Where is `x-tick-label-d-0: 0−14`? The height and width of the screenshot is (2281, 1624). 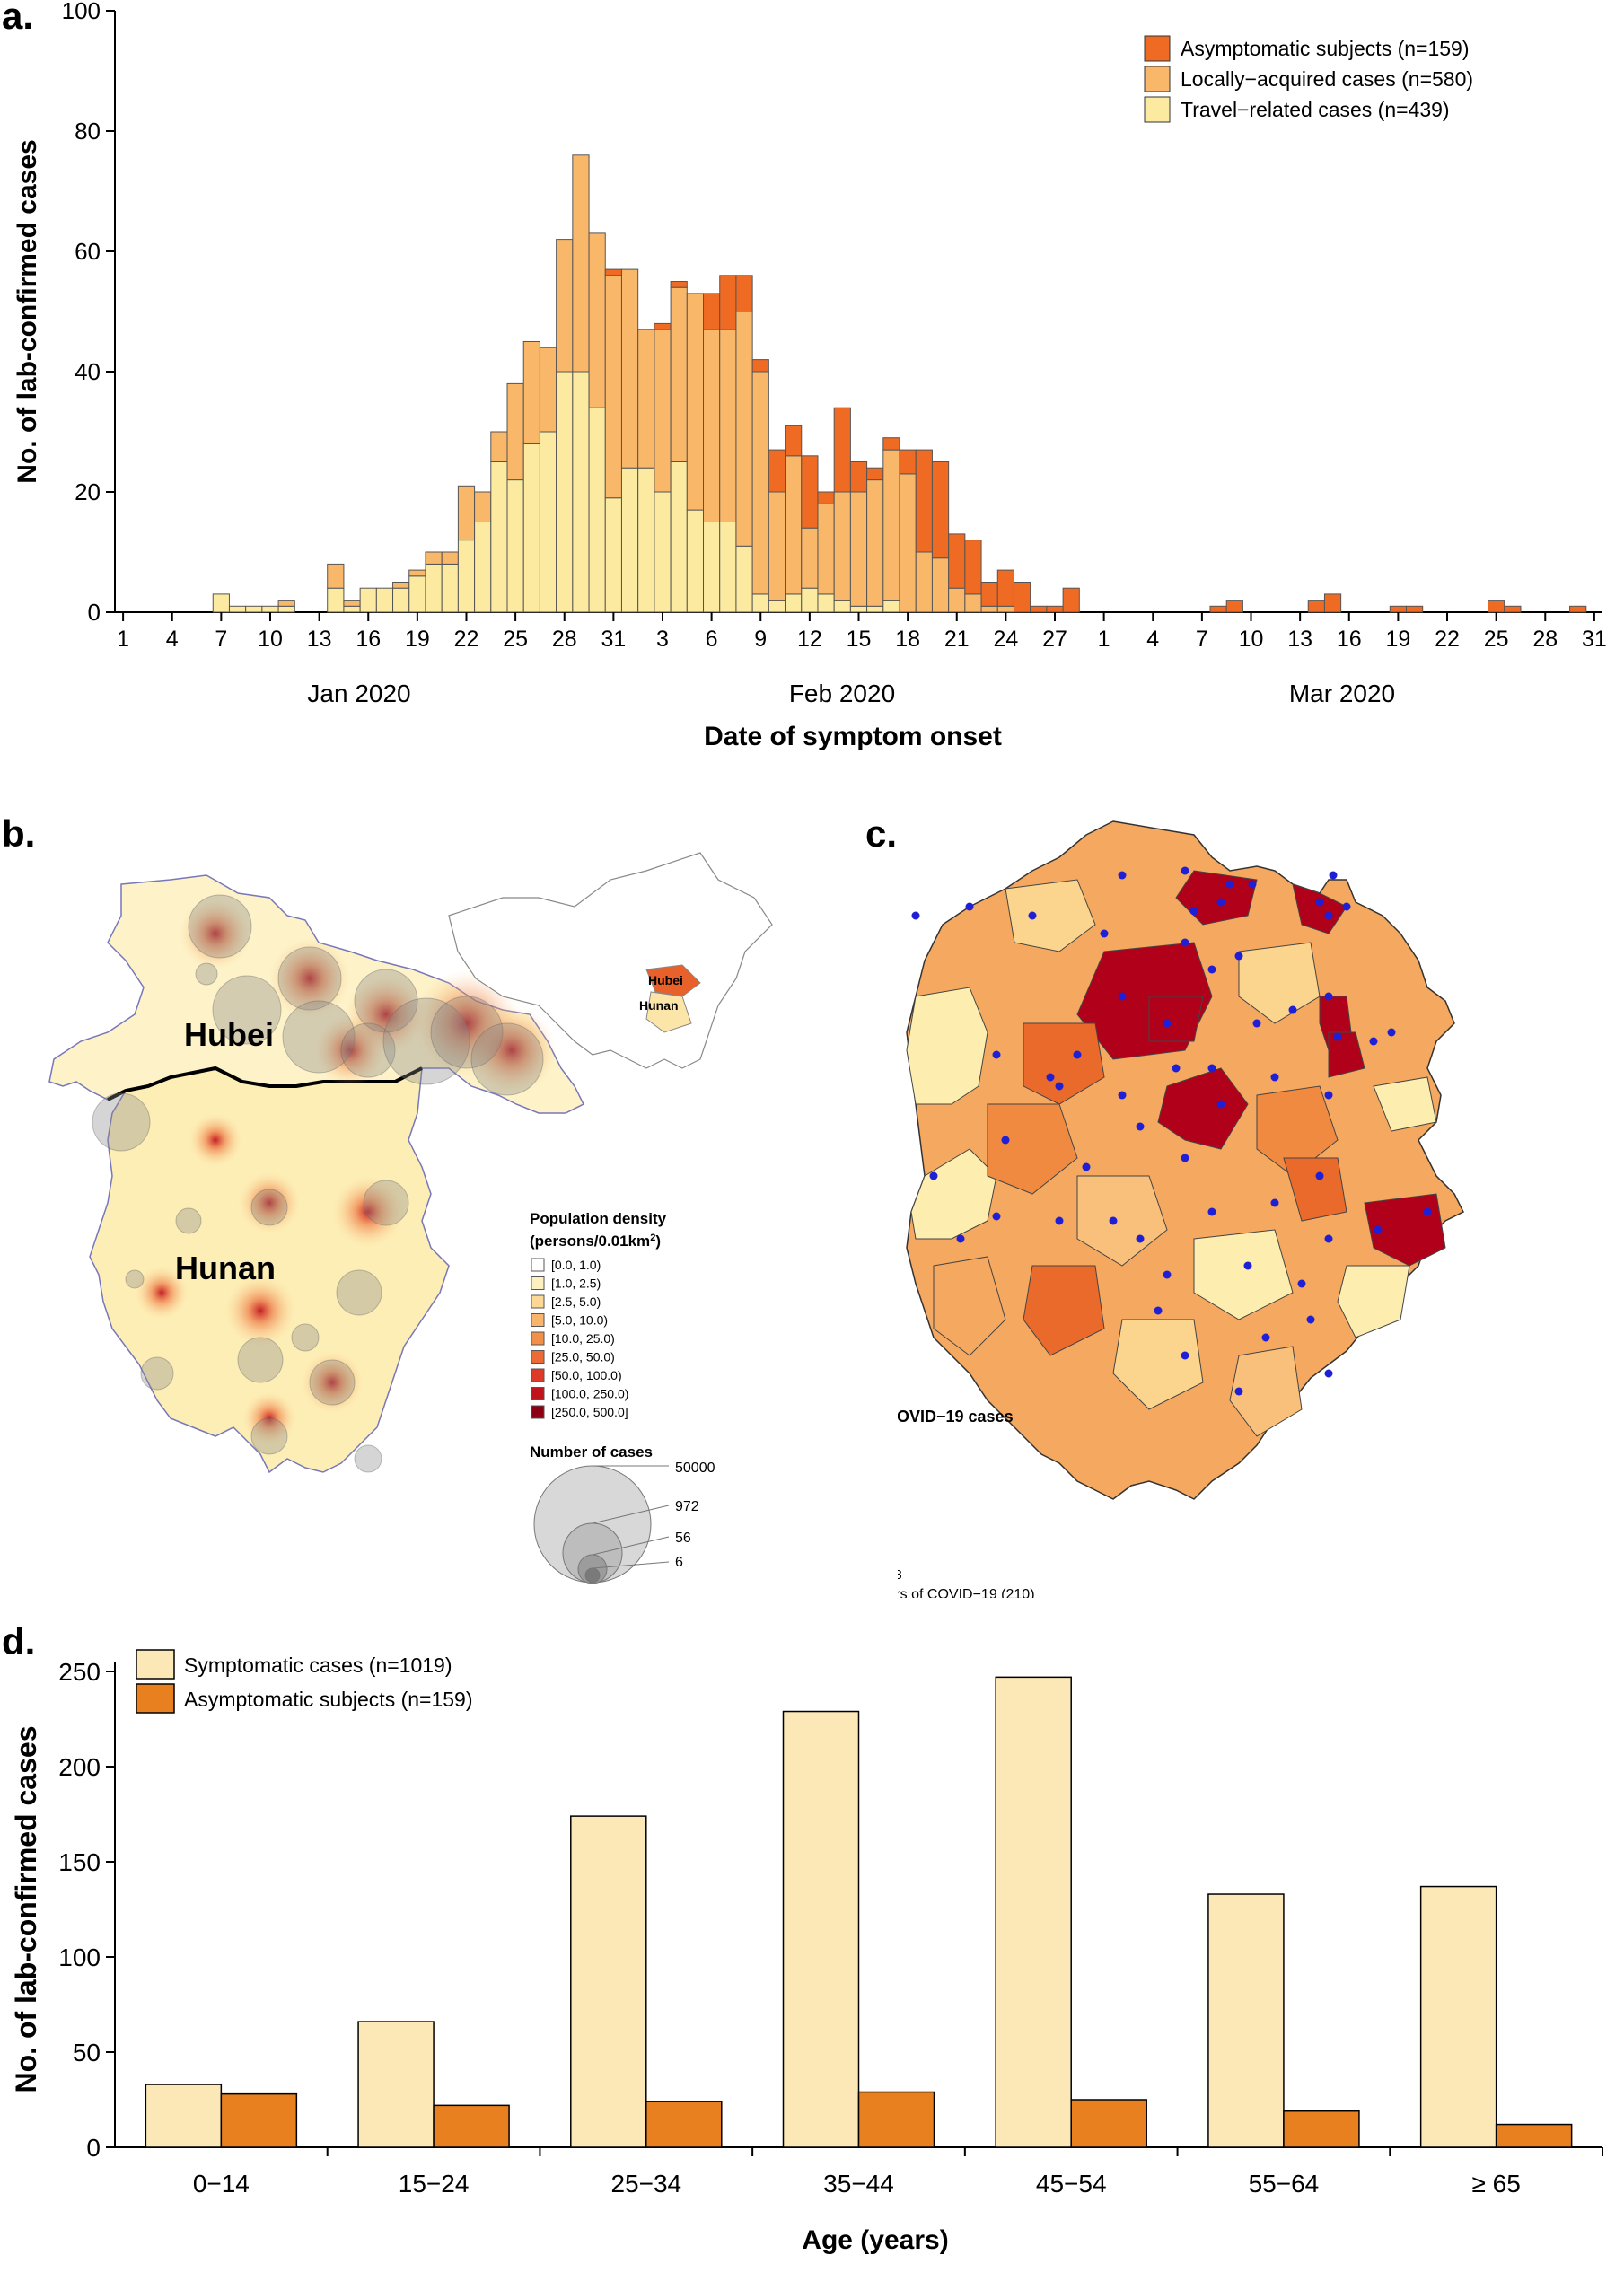
x-tick-label-d-0: 0−14 is located at coordinates (221, 2184).